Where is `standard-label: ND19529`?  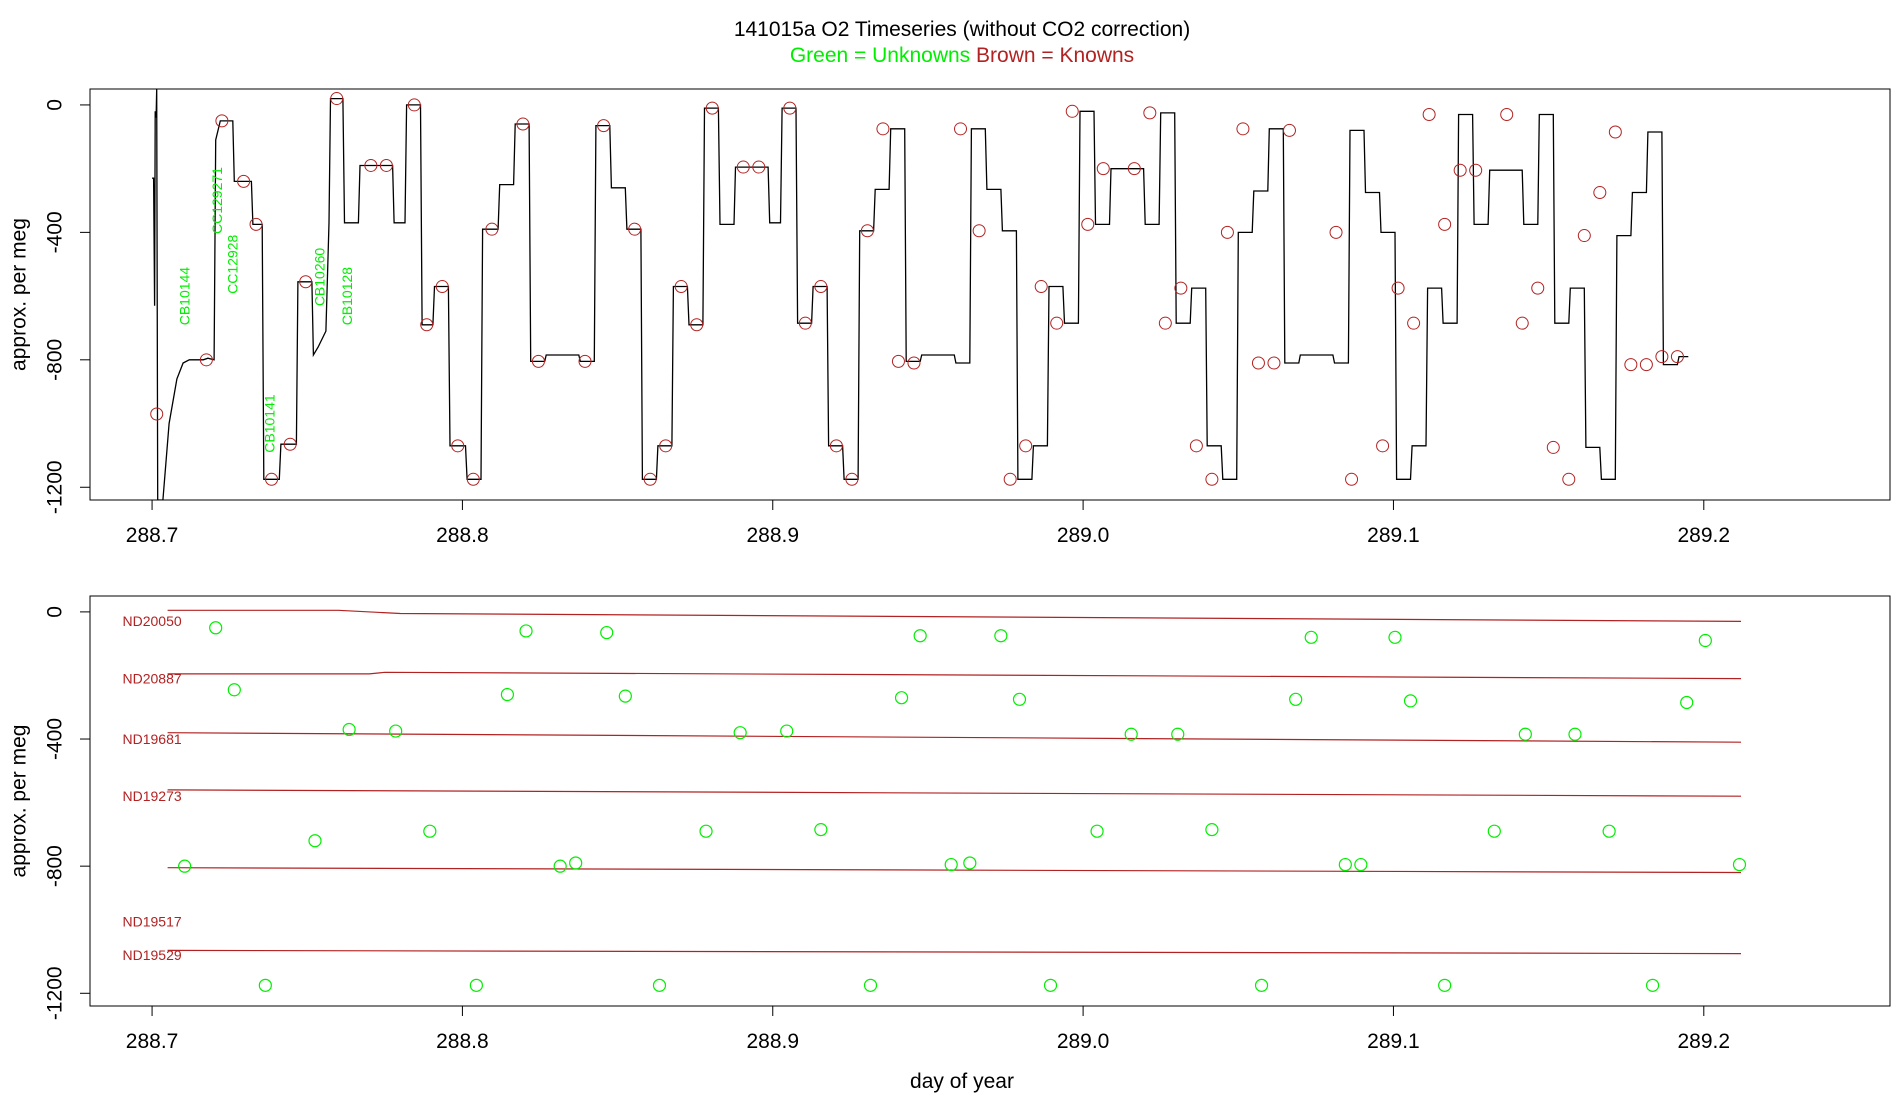
standard-label: ND19529 is located at coordinates (151, 955).